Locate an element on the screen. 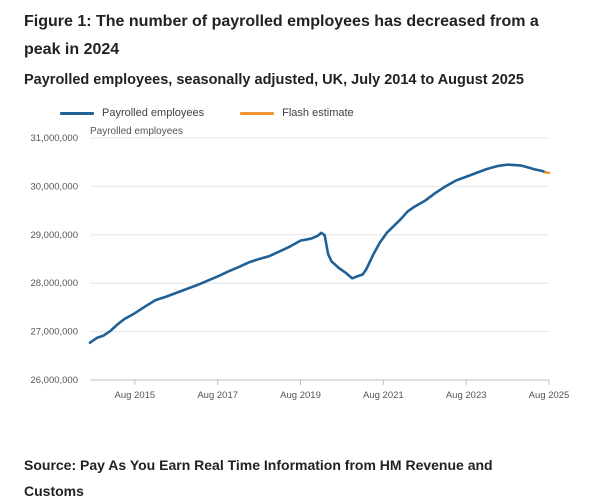  y-tick-label: 31,000,000 is located at coordinates (54, 138).